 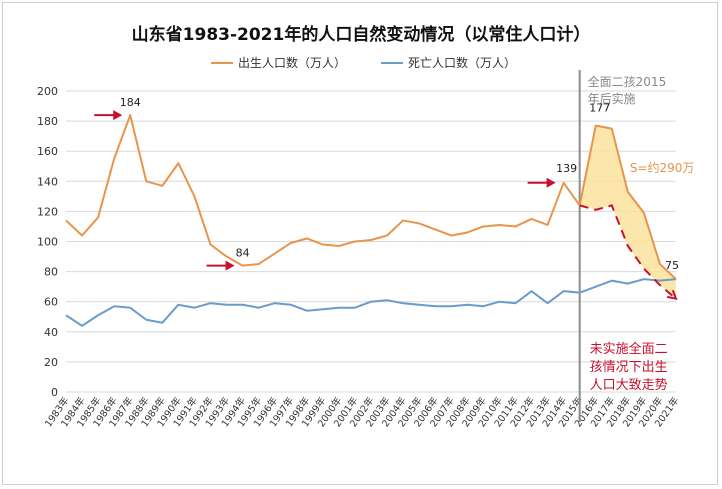 I want to click on policy-label-line1: 全面二孩2015, so click(x=627, y=81).